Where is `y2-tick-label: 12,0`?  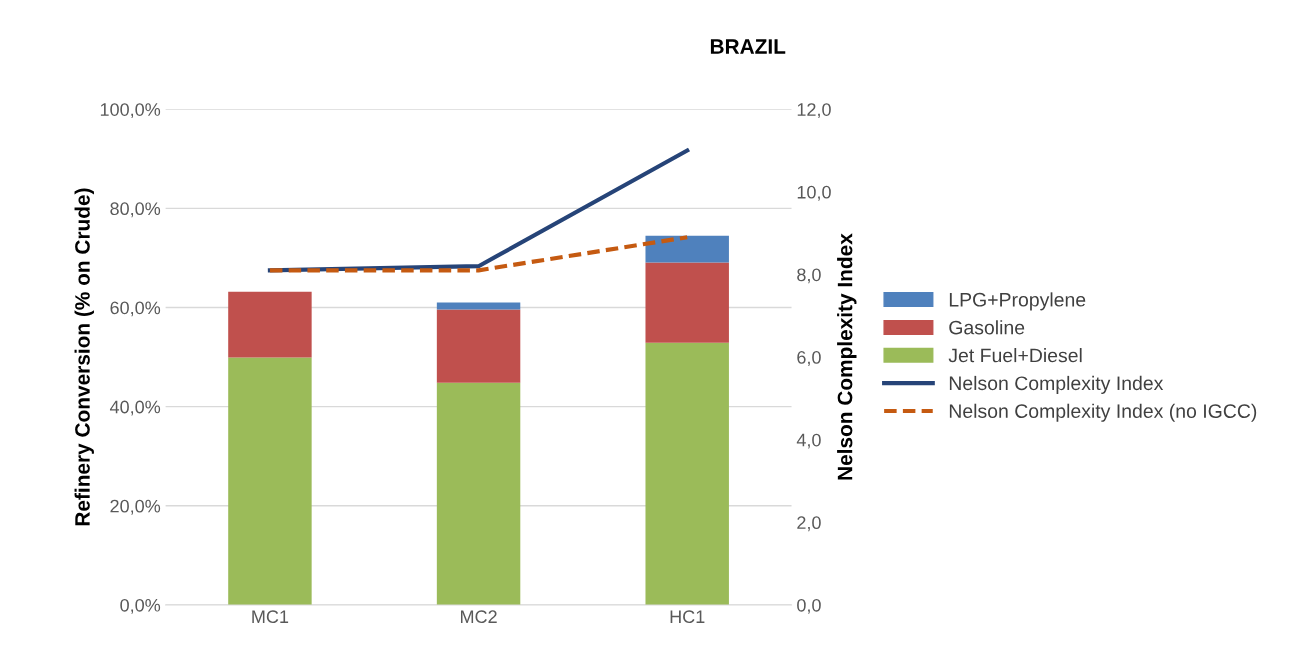 y2-tick-label: 12,0 is located at coordinates (814, 111).